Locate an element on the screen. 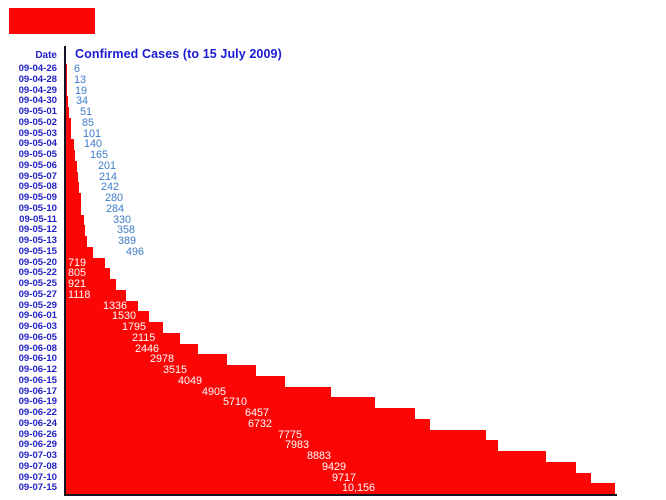 The width and height of the screenshot is (666, 500). value-label: 4905 is located at coordinates (214, 391).